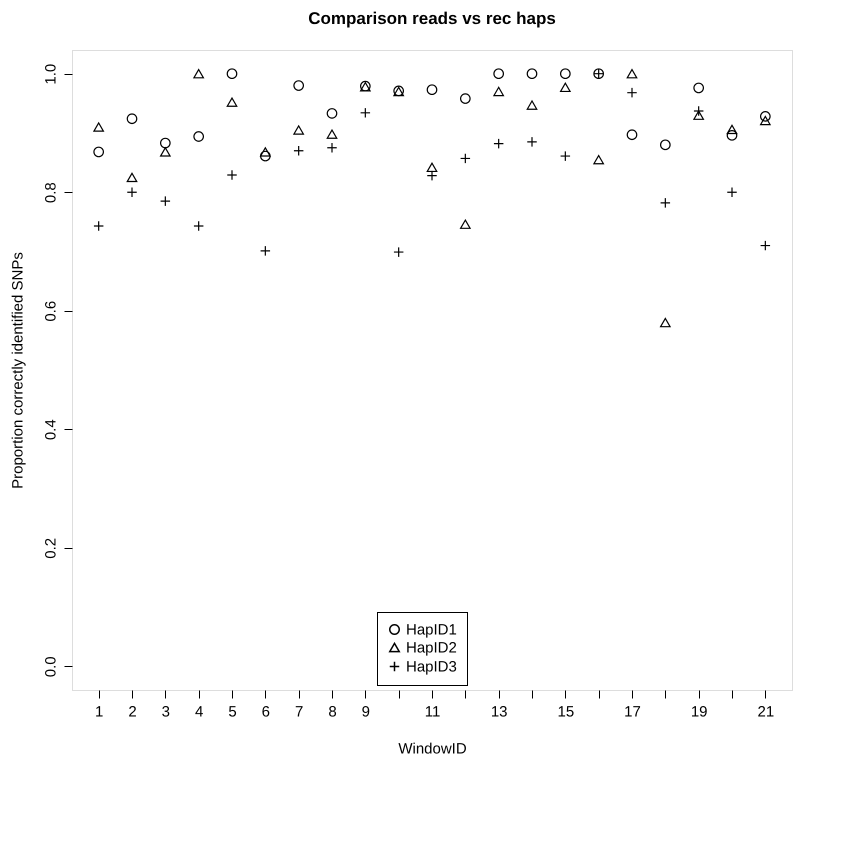 This screenshot has width=844, height=844. I want to click on y-tick-label: 0.6, so click(51, 311).